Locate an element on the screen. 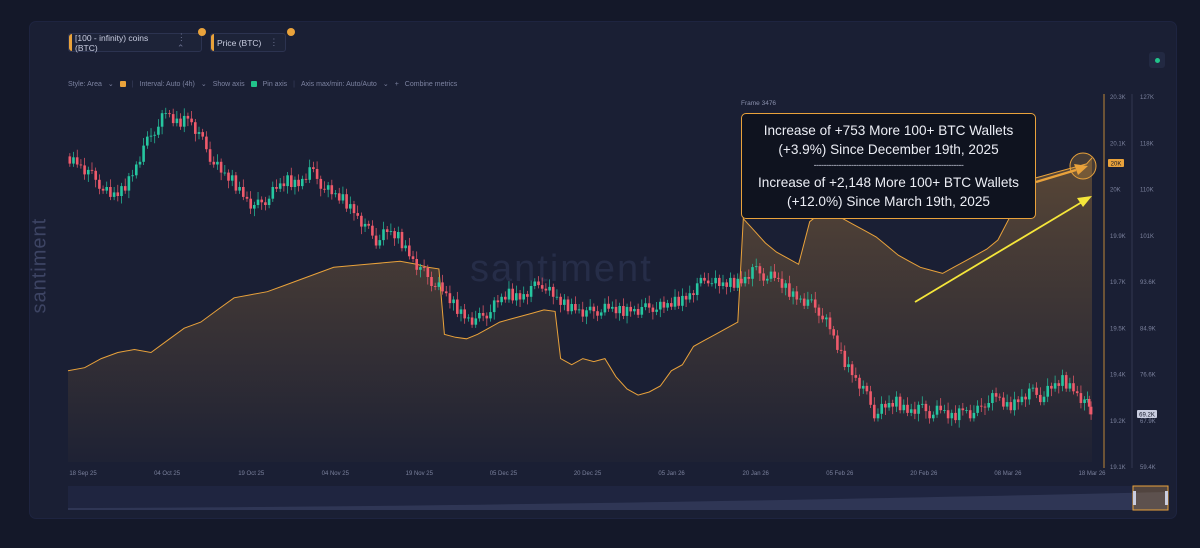 The image size is (1200, 548). y-right-tick-label: 93.6K is located at coordinates (1148, 283).